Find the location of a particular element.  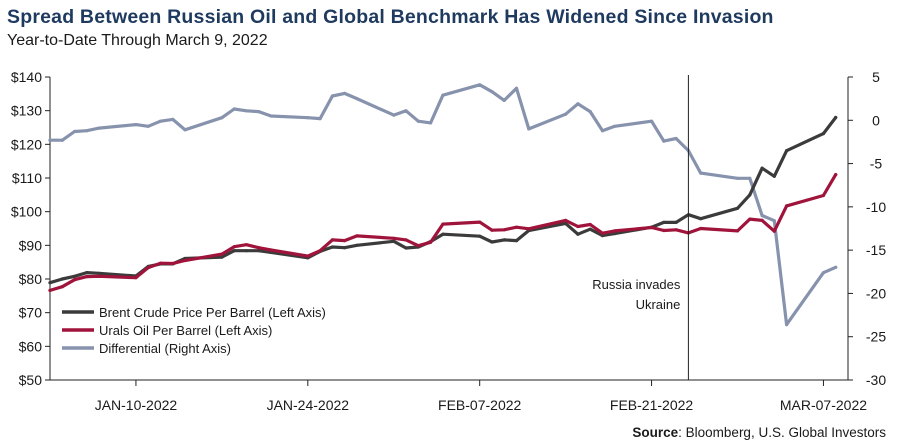

invasion-annotation: Russia invades Ukraine is located at coordinates (640, 227).